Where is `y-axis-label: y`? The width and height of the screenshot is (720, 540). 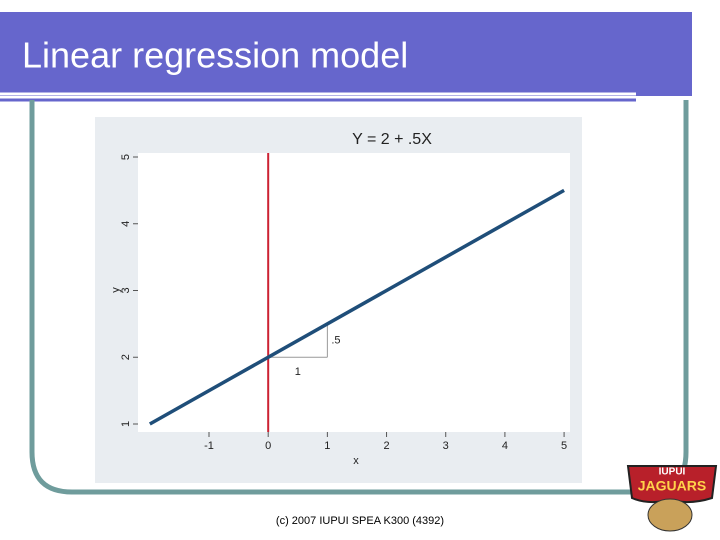 y-axis-label: y is located at coordinates (116, 290).